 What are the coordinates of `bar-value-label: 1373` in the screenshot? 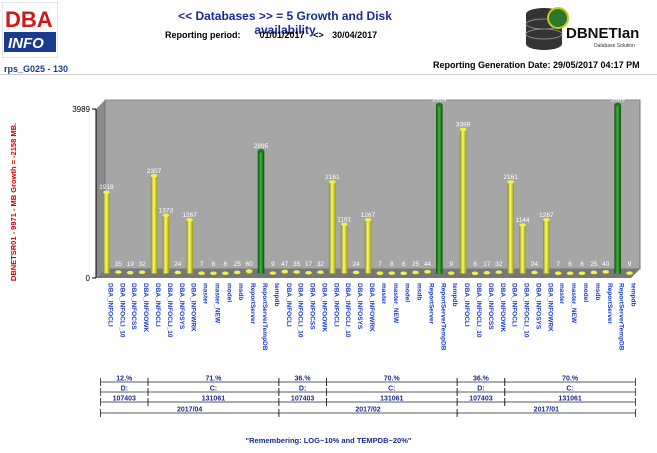 It's located at (166, 210).